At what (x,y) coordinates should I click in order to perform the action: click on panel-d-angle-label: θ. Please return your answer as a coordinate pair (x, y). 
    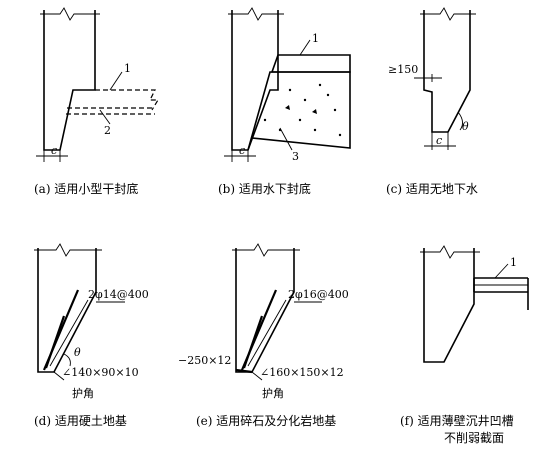
    Looking at the image, I should click on (77, 352).